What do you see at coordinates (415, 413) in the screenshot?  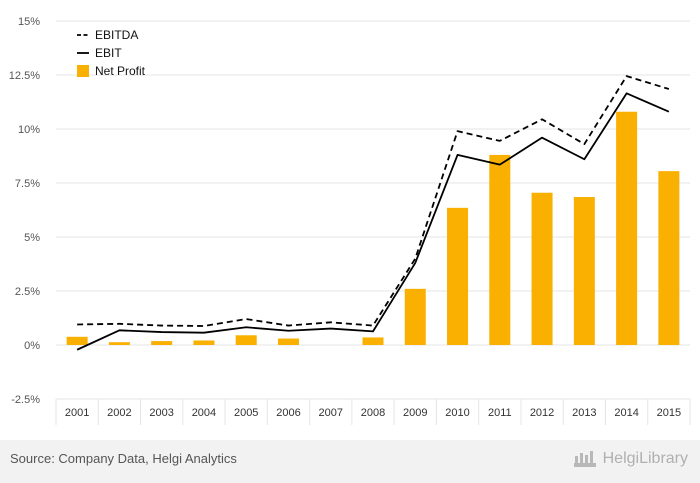 I see `x-tick-label: 2009` at bounding box center [415, 413].